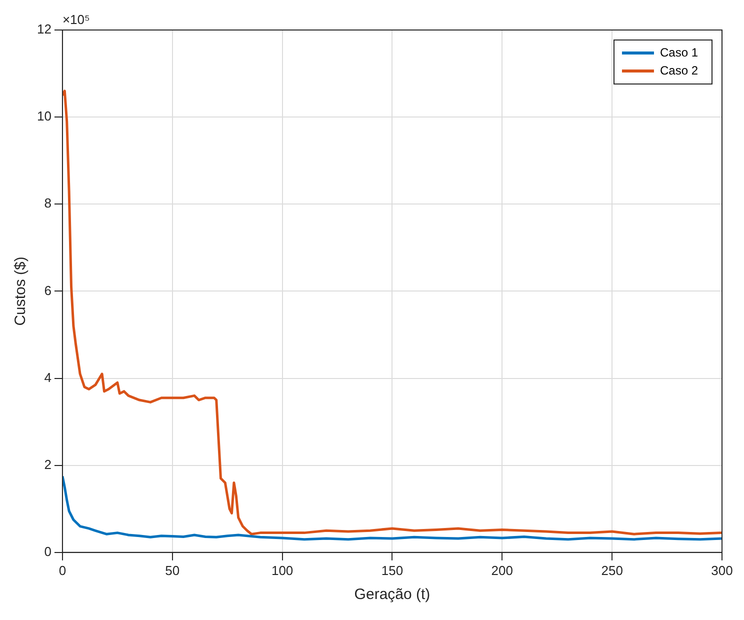  What do you see at coordinates (282, 570) in the screenshot?
I see `x-tick-label: 100` at bounding box center [282, 570].